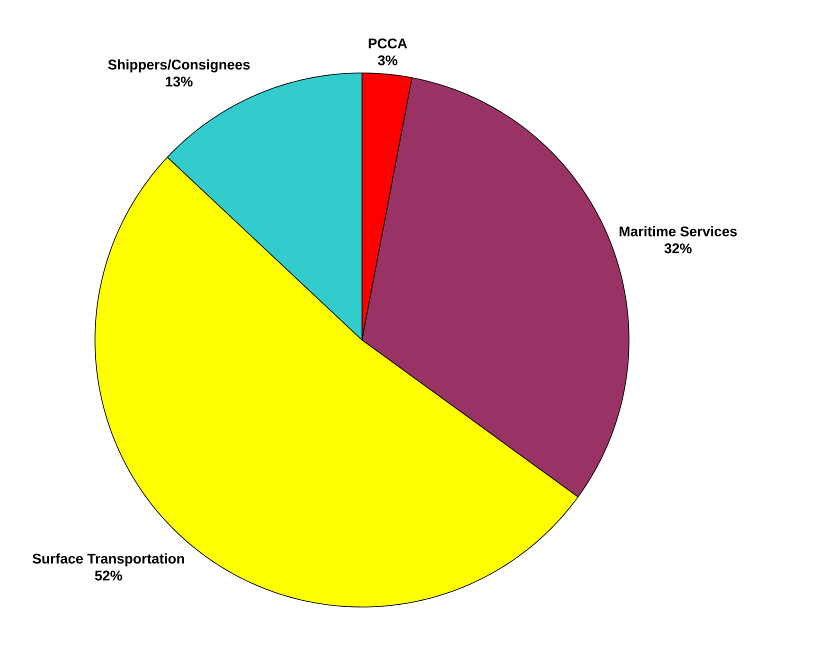 This screenshot has height=651, width=830. What do you see at coordinates (388, 60) in the screenshot?
I see `data-label: 3%` at bounding box center [388, 60].